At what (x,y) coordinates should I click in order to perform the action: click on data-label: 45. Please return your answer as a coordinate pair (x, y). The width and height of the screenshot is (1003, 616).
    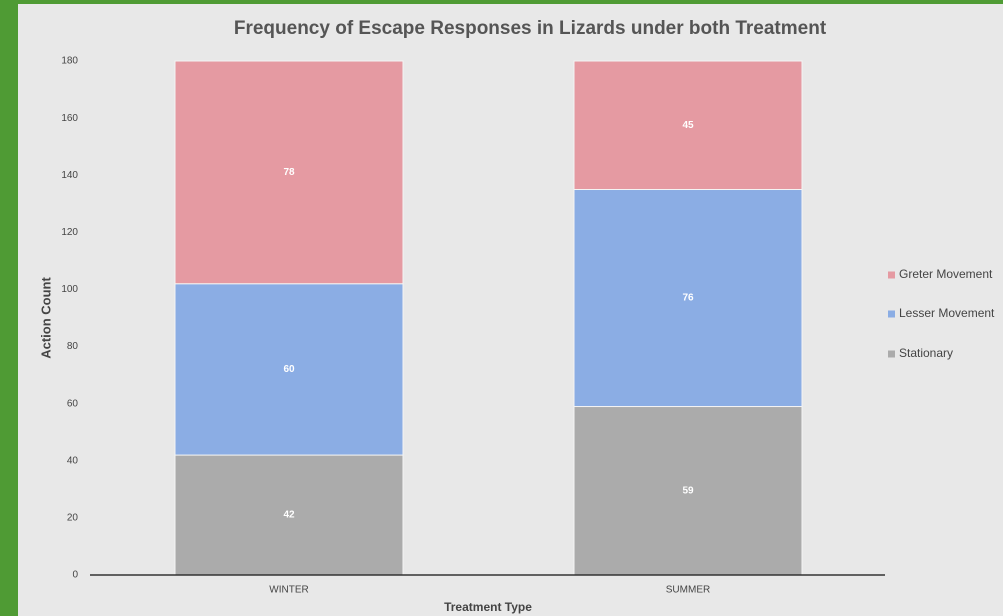
    Looking at the image, I should click on (688, 125).